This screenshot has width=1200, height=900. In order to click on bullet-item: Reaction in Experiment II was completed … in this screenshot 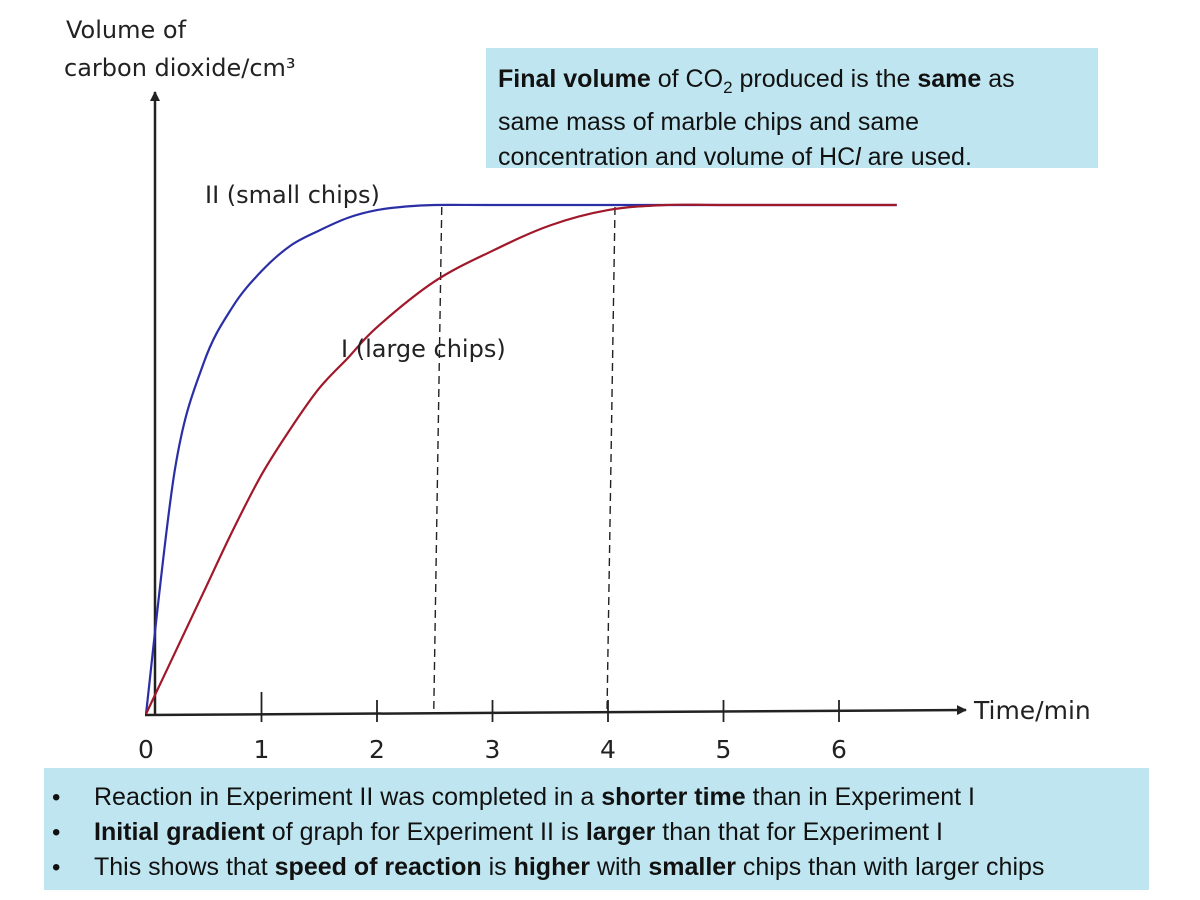, I will do `click(596, 797)`.